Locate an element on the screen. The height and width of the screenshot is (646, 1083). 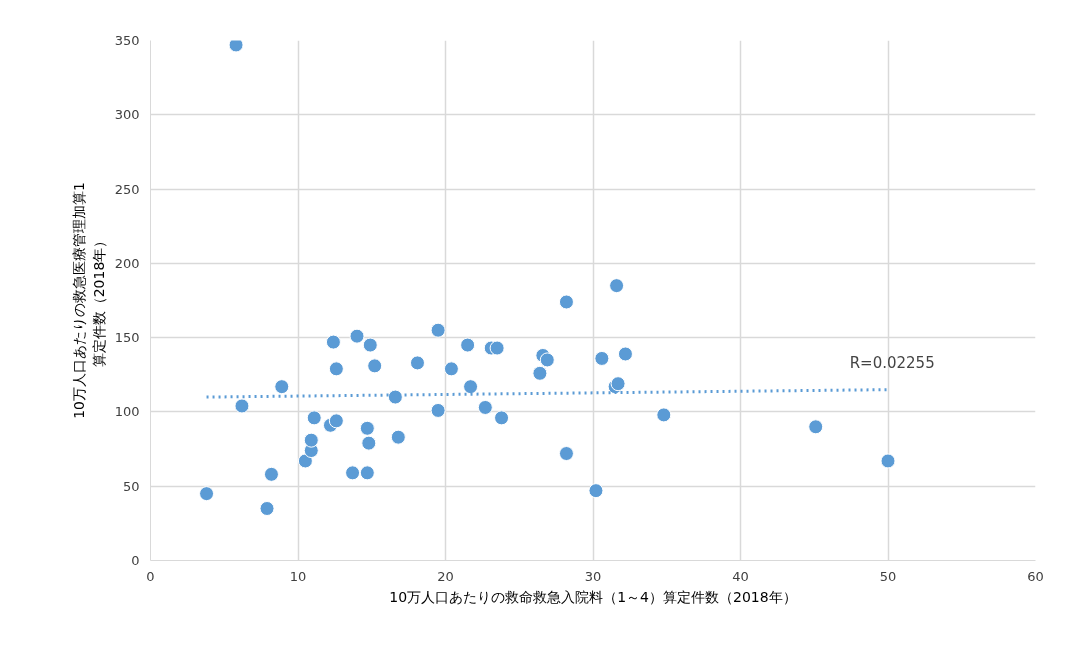
x-tick-label: 20 is located at coordinates (445, 576).